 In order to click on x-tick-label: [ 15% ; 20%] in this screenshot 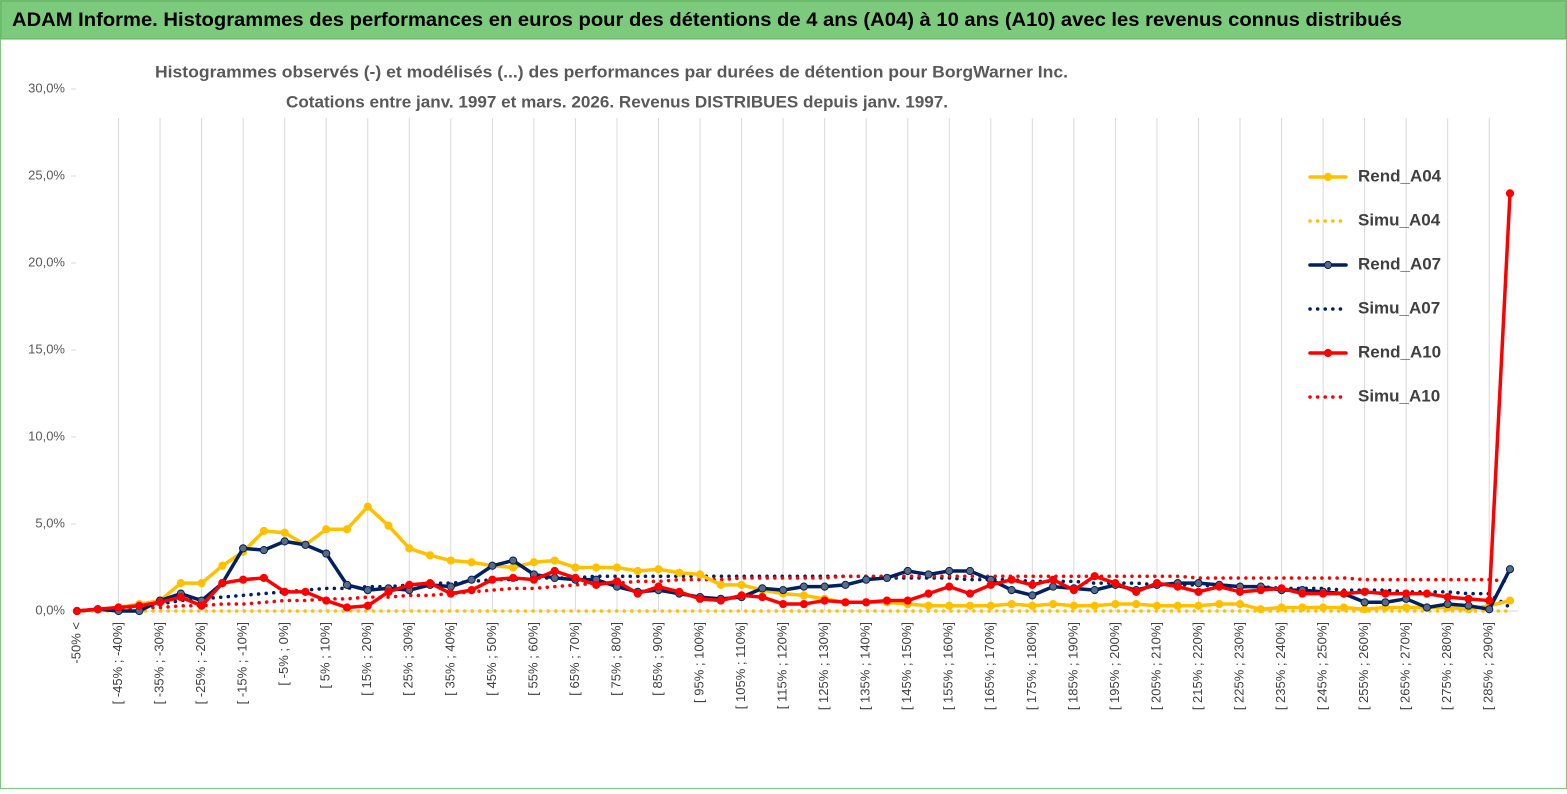, I will do `click(366, 659)`.